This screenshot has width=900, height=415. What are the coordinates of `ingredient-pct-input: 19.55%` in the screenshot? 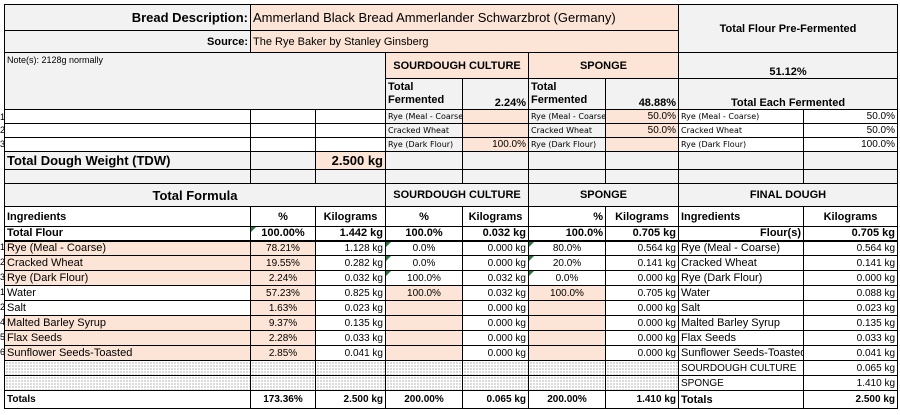 It's located at (283, 263).